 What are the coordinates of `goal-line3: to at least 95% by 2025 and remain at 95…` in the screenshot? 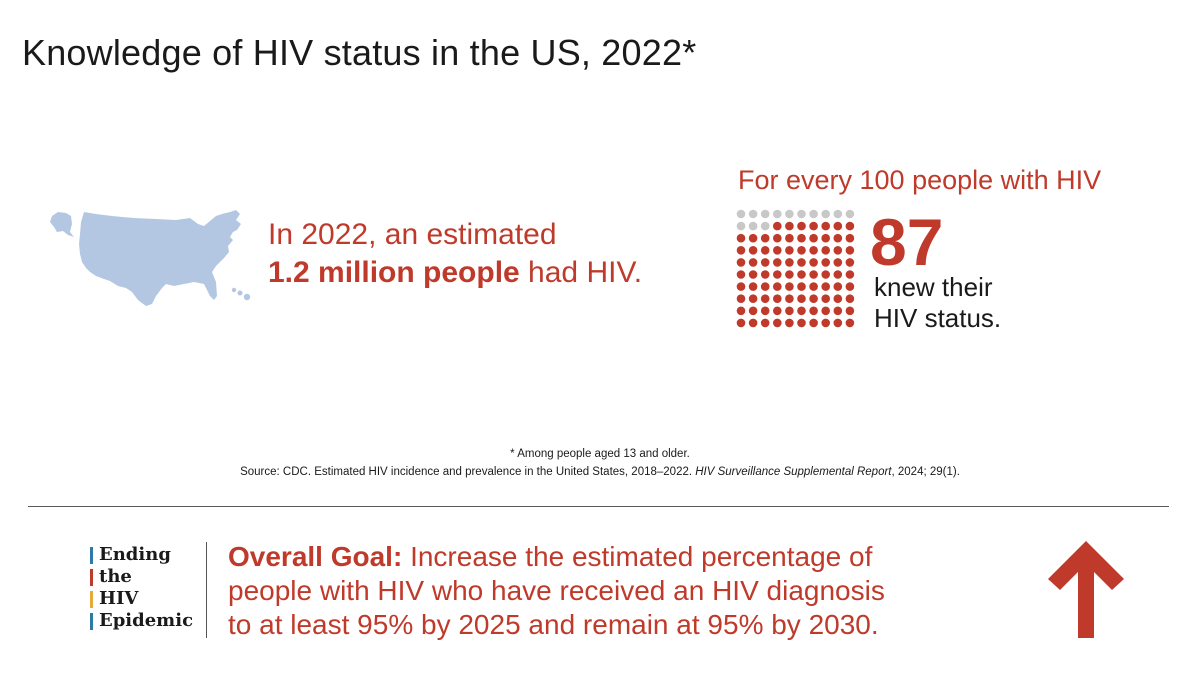 It's located at (553, 624).